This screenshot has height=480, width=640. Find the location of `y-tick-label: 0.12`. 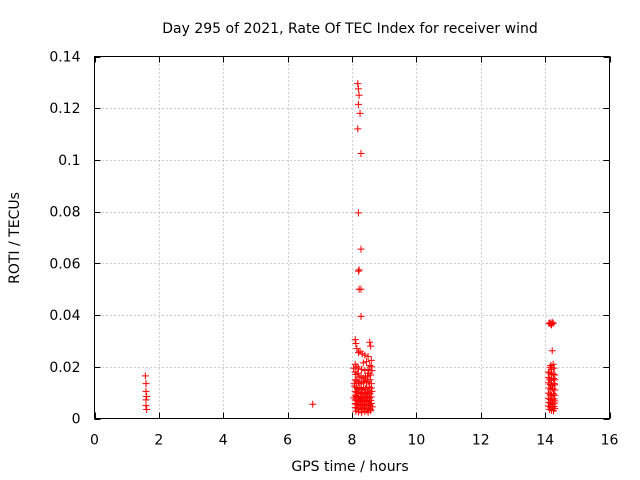

y-tick-label: 0.12 is located at coordinates (64, 109).